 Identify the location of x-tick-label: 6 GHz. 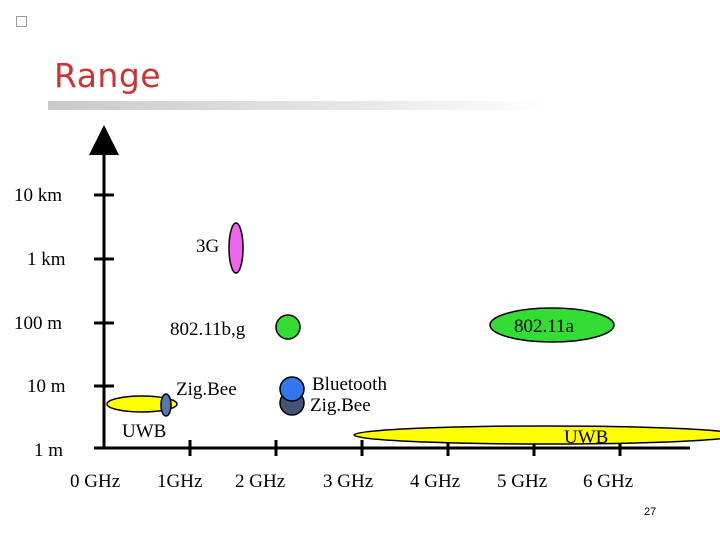
(608, 481).